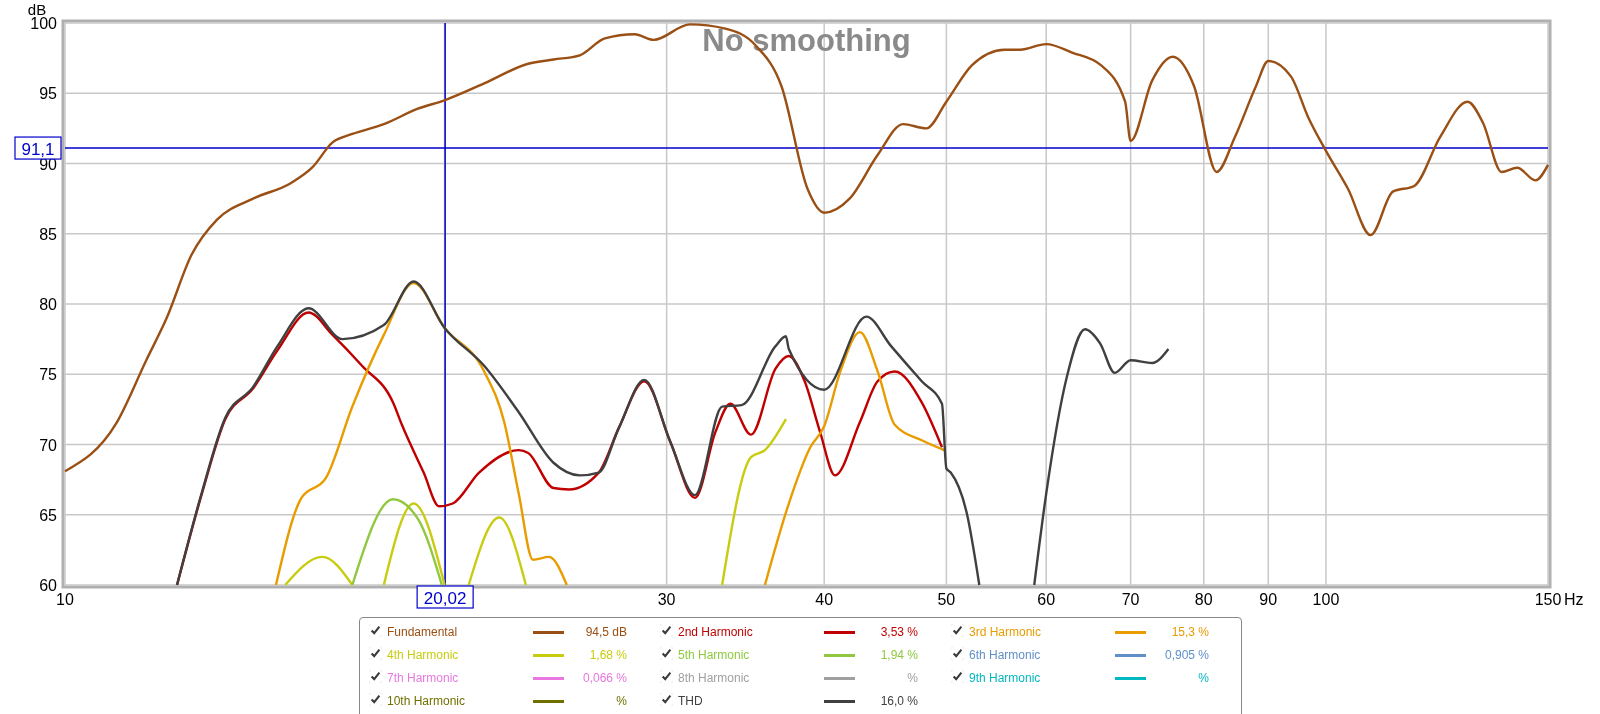  I want to click on text: 16,0 %, so click(899, 701).